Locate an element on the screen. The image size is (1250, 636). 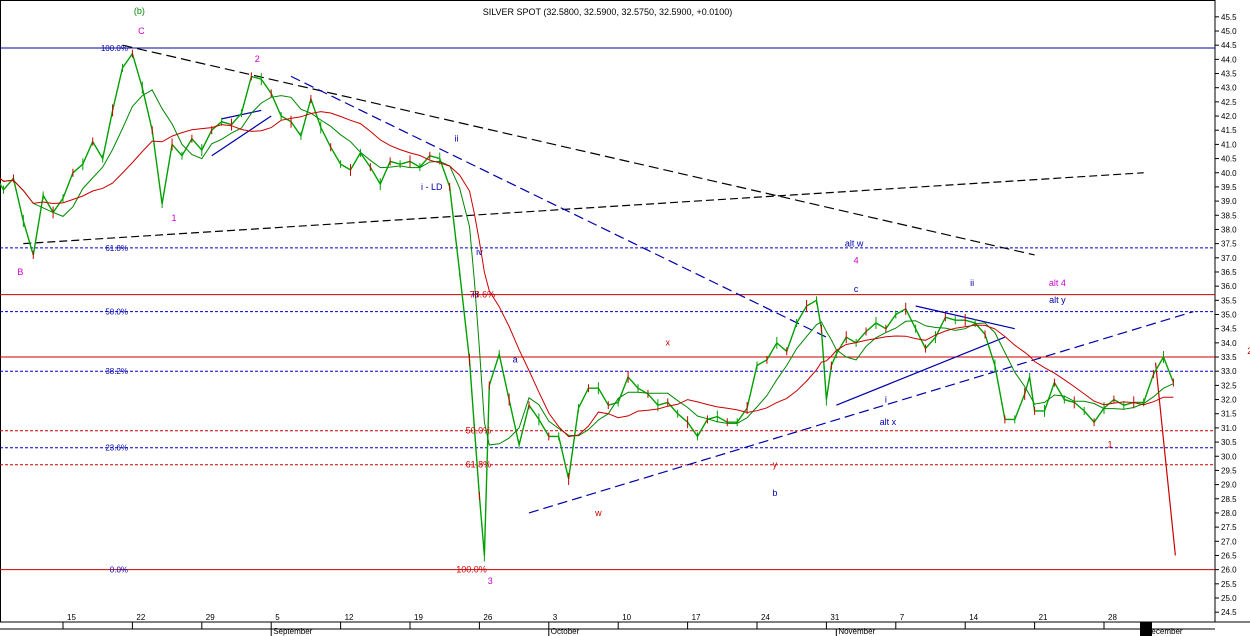
y-tick-label-1: 25.0 is located at coordinates (1229, 598).